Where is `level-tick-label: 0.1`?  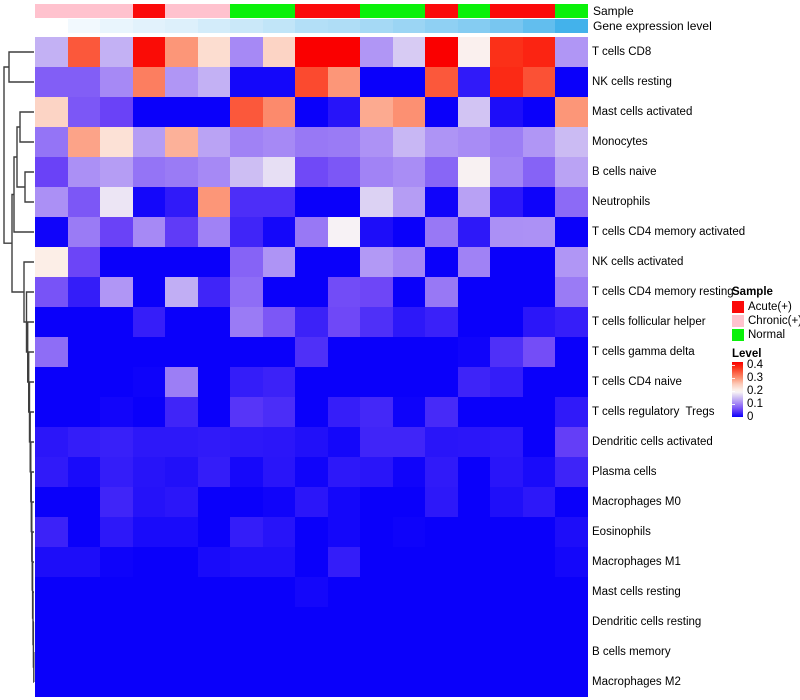
level-tick-label: 0.1 is located at coordinates (755, 403).